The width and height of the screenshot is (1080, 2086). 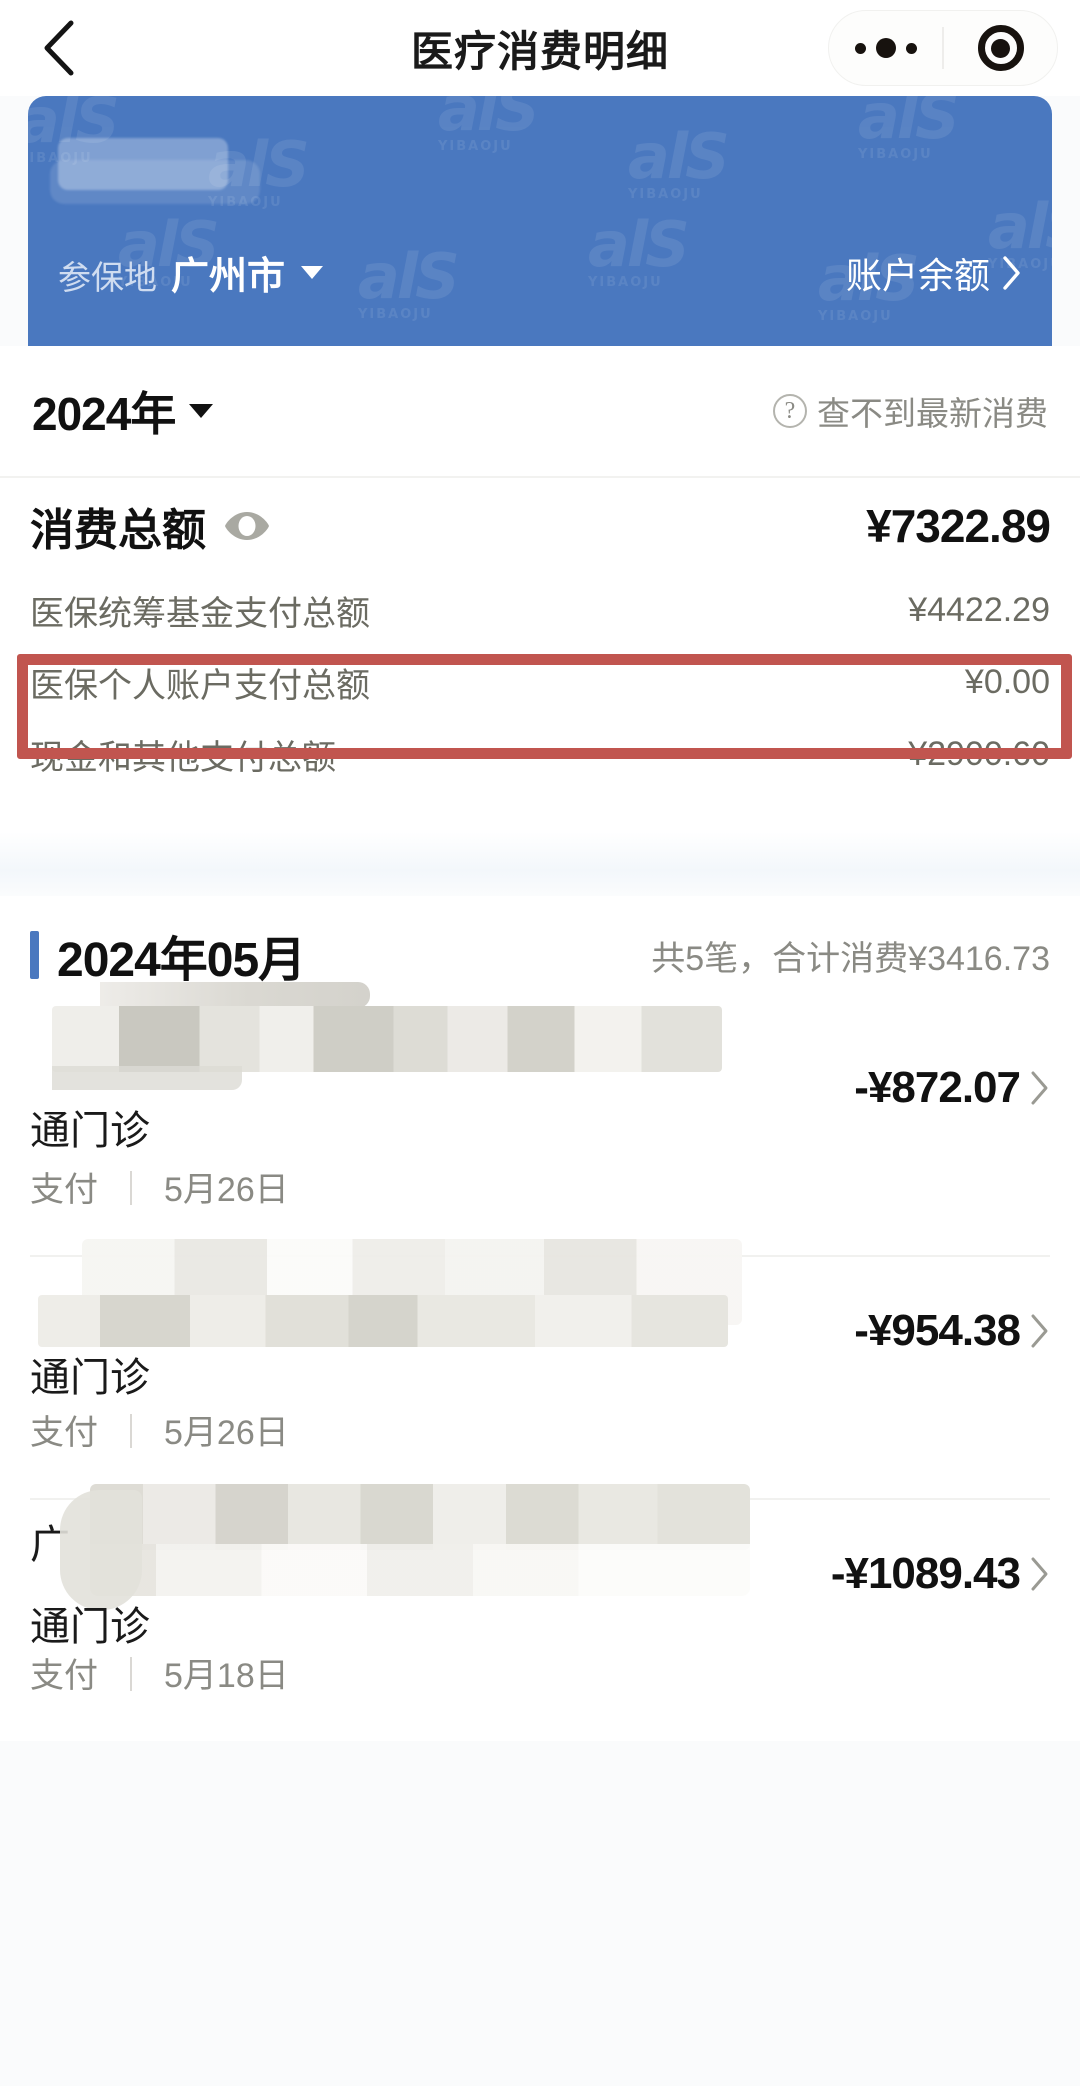 I want to click on transaction-amount: -¥872.07, so click(x=937, y=1087).